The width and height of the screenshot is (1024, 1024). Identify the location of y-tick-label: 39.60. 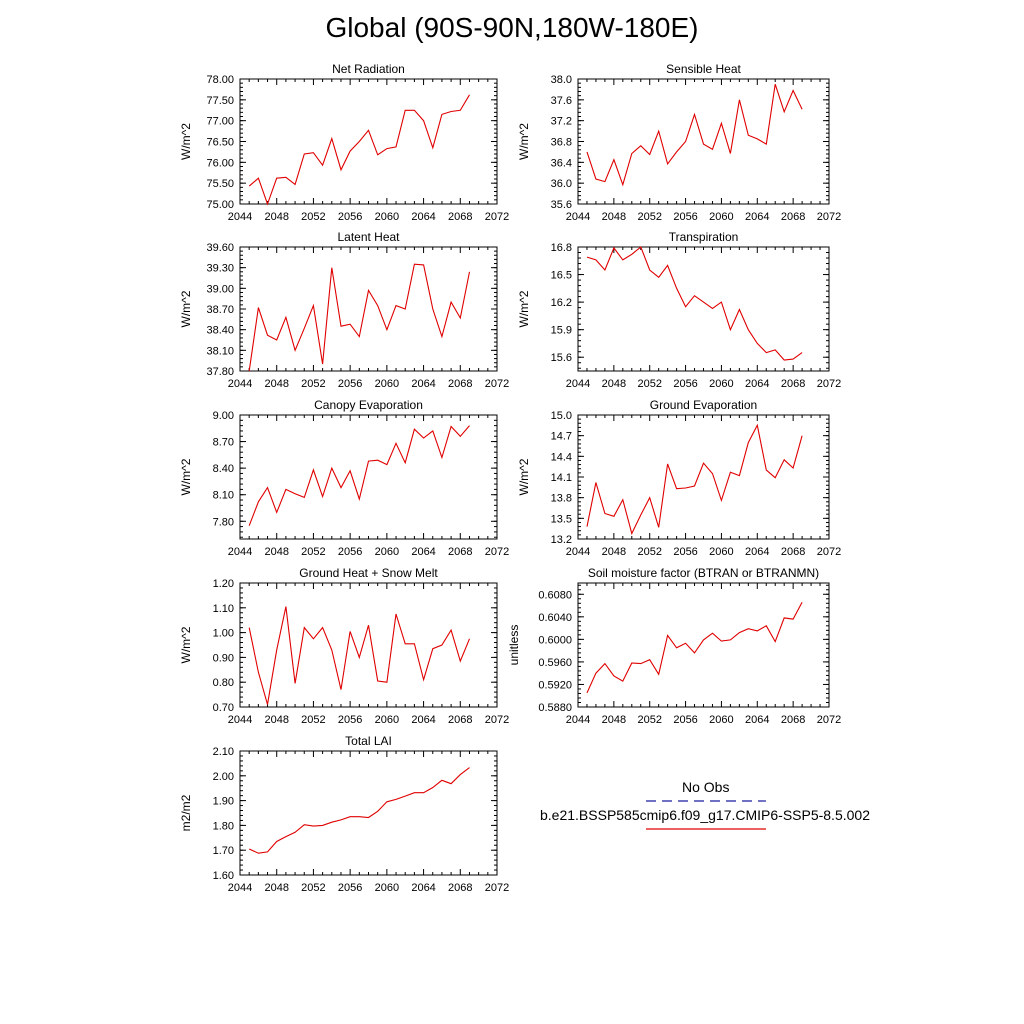
(220, 248).